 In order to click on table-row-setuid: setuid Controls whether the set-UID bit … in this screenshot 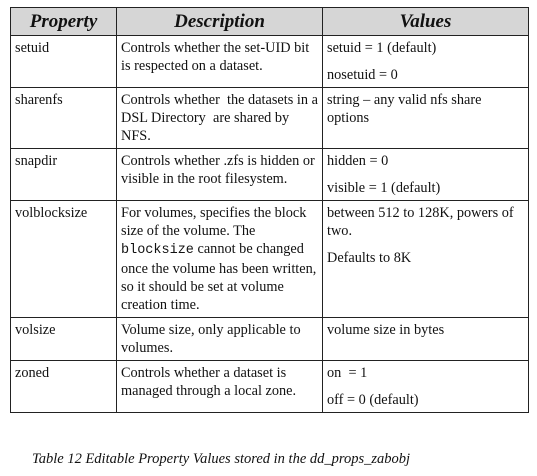, I will do `click(269, 61)`.